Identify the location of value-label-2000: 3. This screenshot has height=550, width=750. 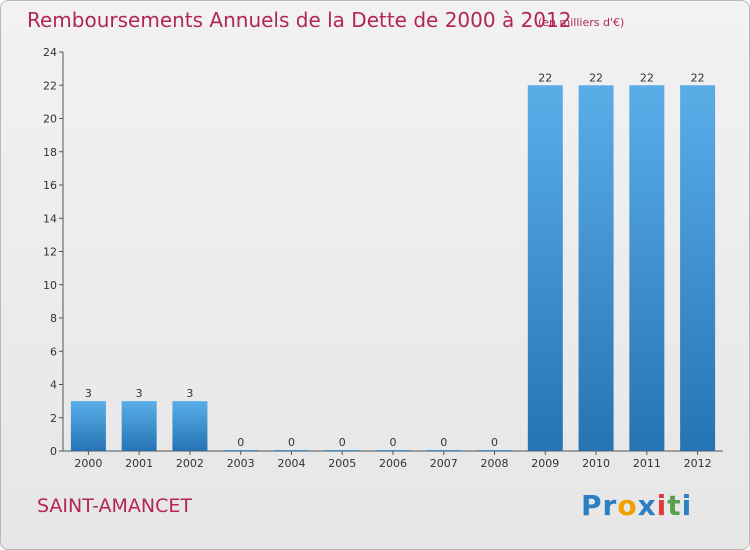
(88, 393).